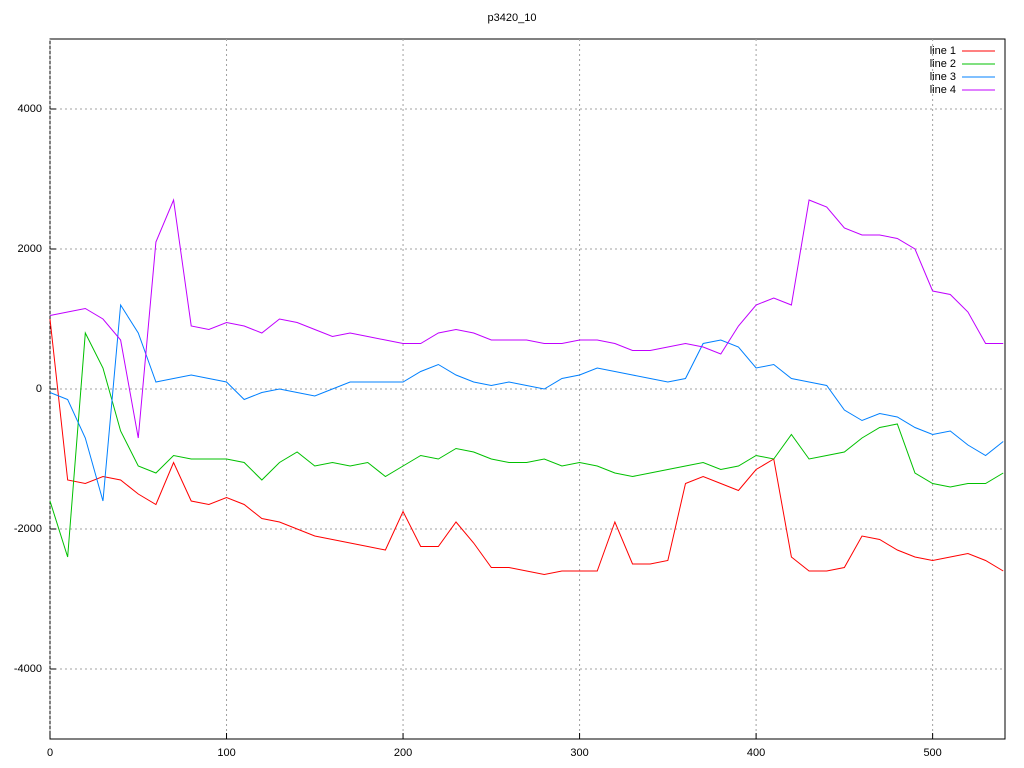 The image size is (1024, 768). What do you see at coordinates (28, 669) in the screenshot?
I see `y-tick-label: -4000` at bounding box center [28, 669].